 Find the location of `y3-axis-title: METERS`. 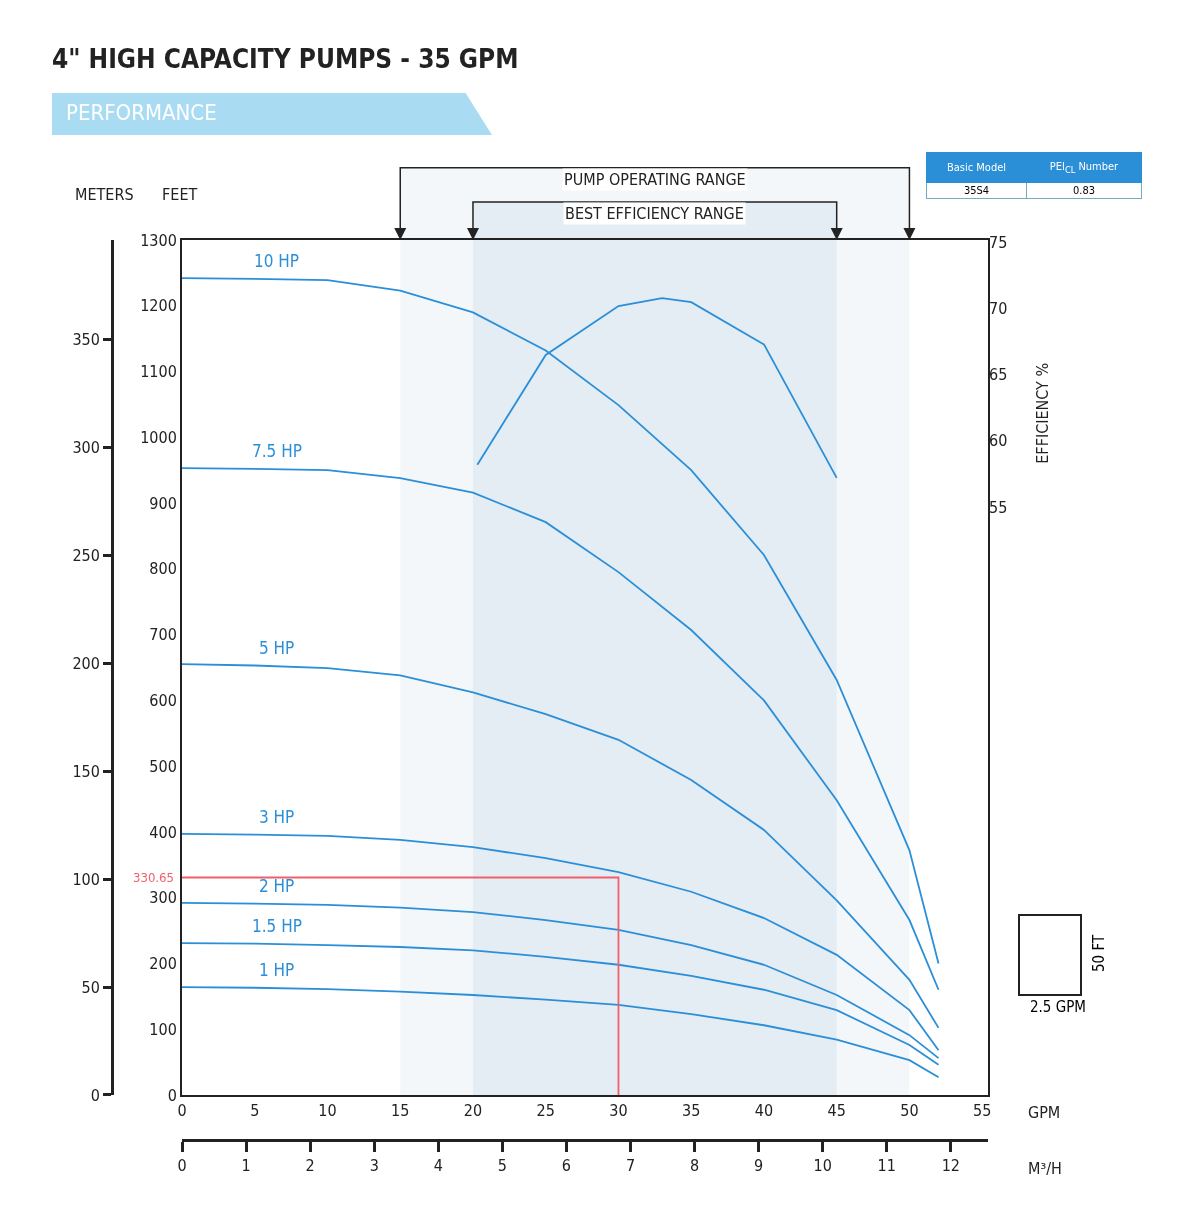

y3-axis-title: METERS is located at coordinates (104, 194).